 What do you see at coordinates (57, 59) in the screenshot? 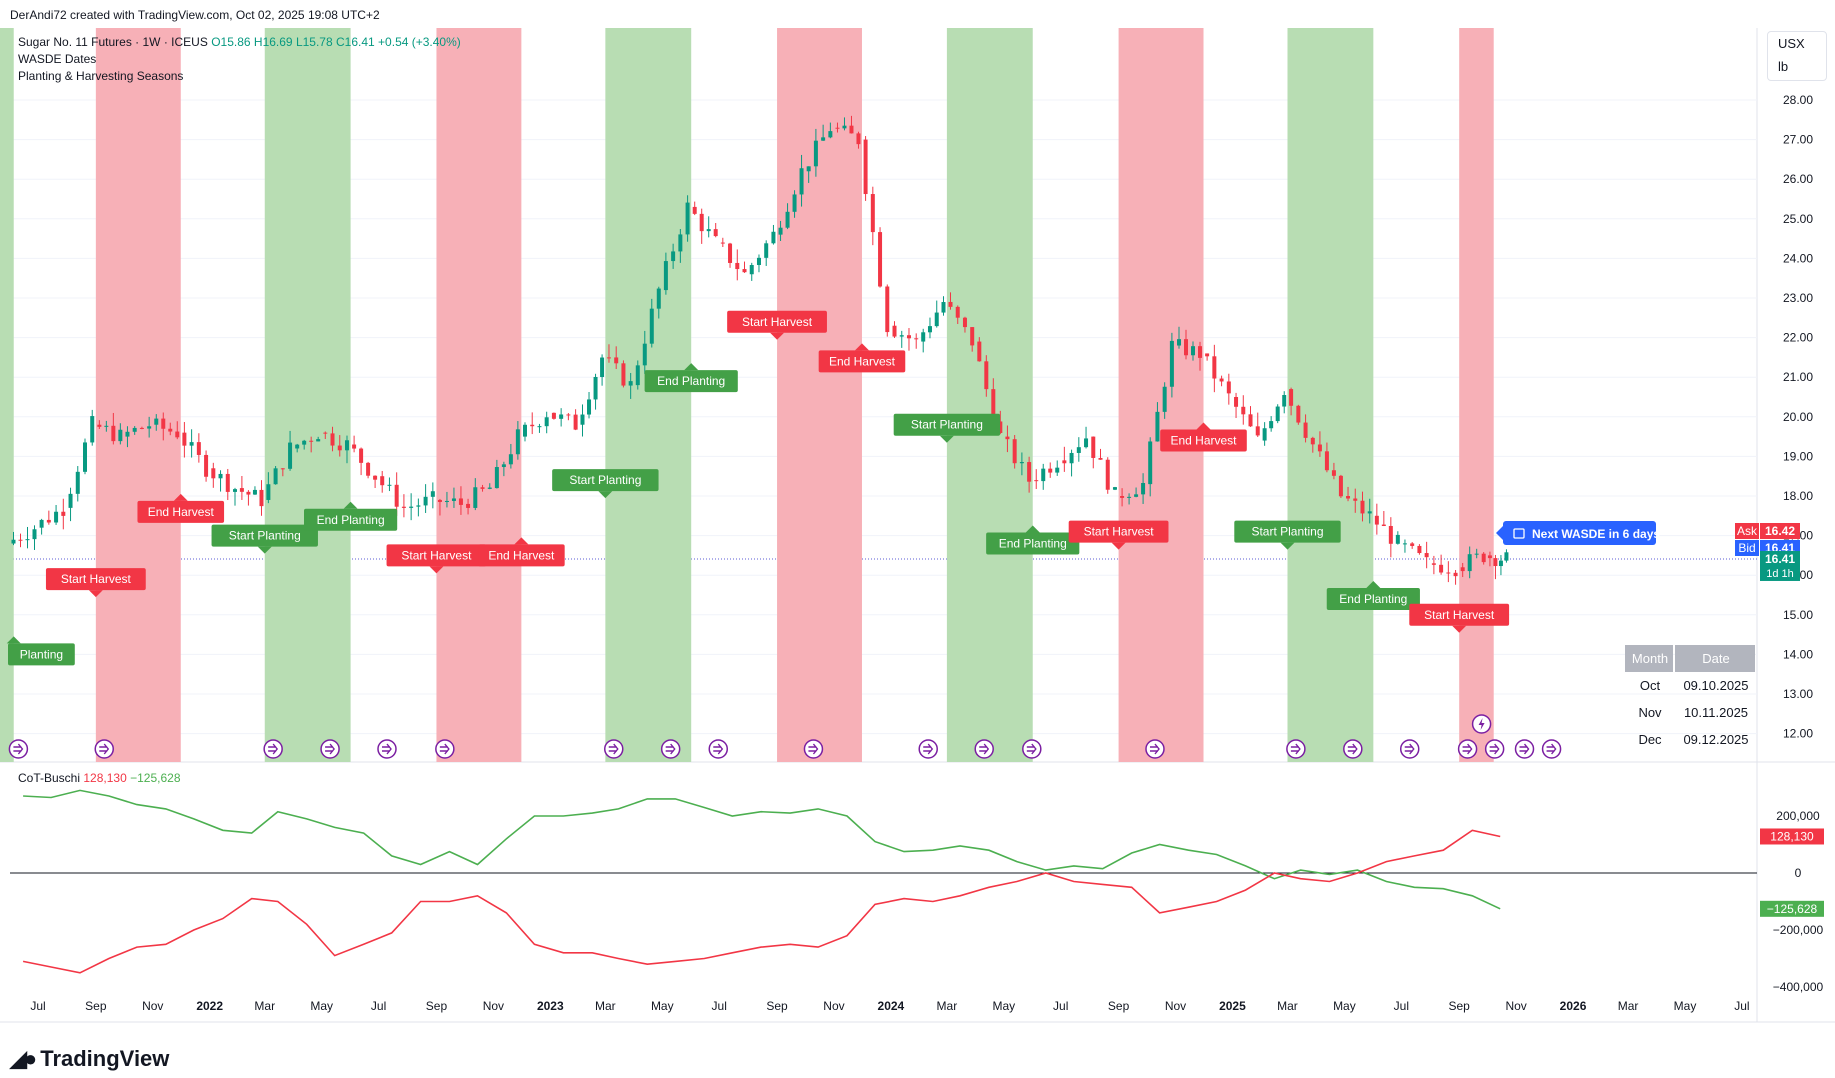
I see `indicator-wasde: WASDE Dates` at bounding box center [57, 59].